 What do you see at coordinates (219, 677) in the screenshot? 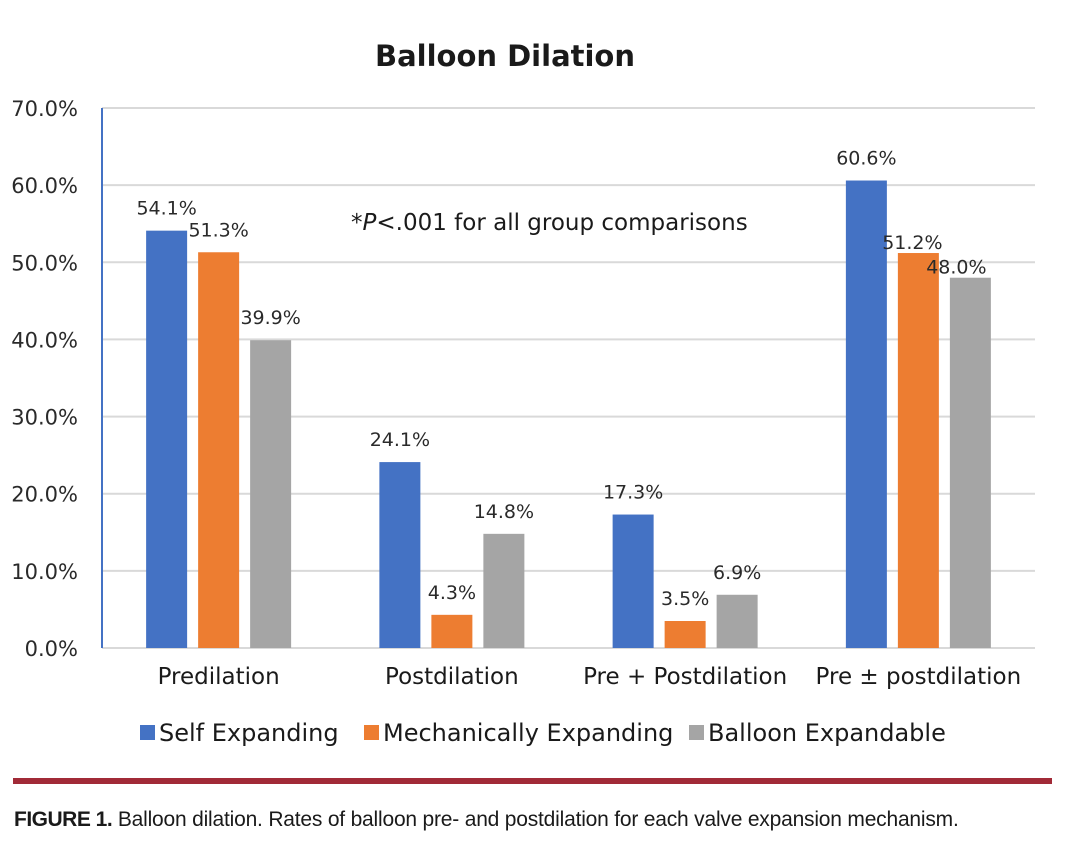
I see `x-tick-label: Predilation` at bounding box center [219, 677].